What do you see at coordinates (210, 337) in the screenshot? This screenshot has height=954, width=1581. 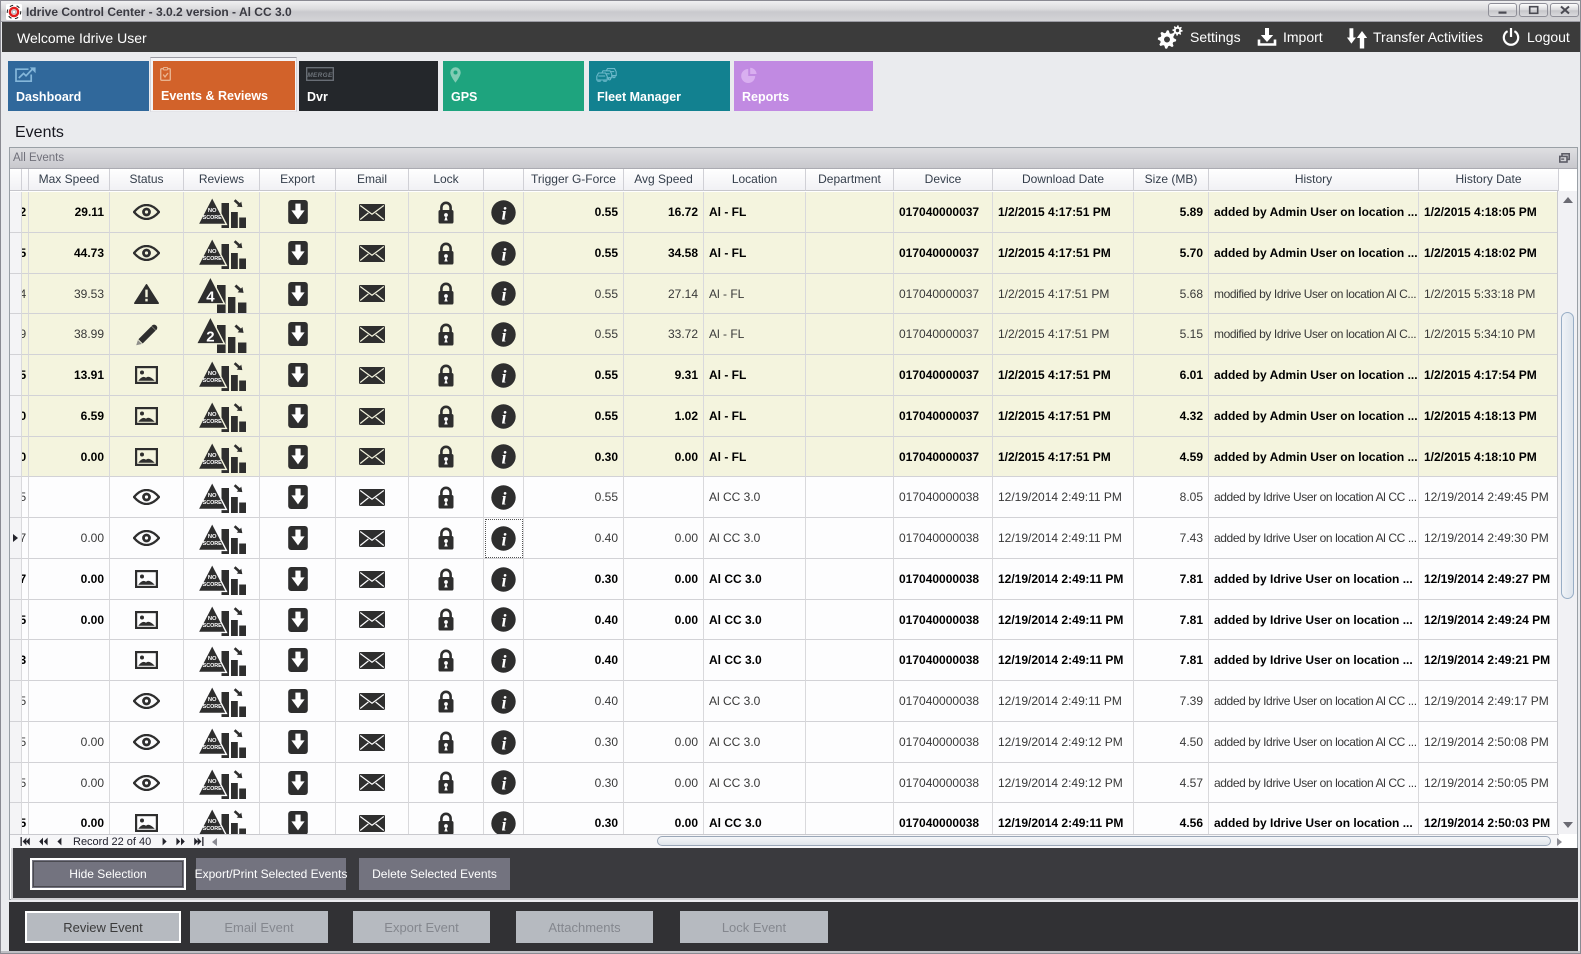 I see `svg-text: 2` at bounding box center [210, 337].